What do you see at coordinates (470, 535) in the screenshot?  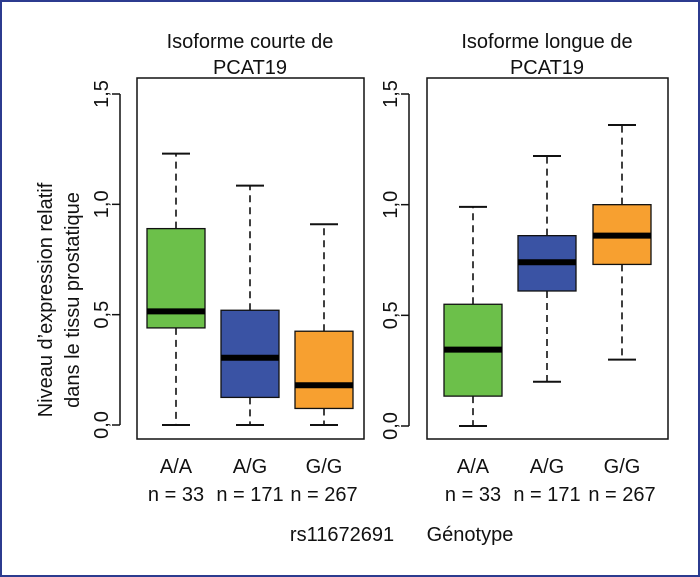 I see `x-axis-genotype-label: Génotype` at bounding box center [470, 535].